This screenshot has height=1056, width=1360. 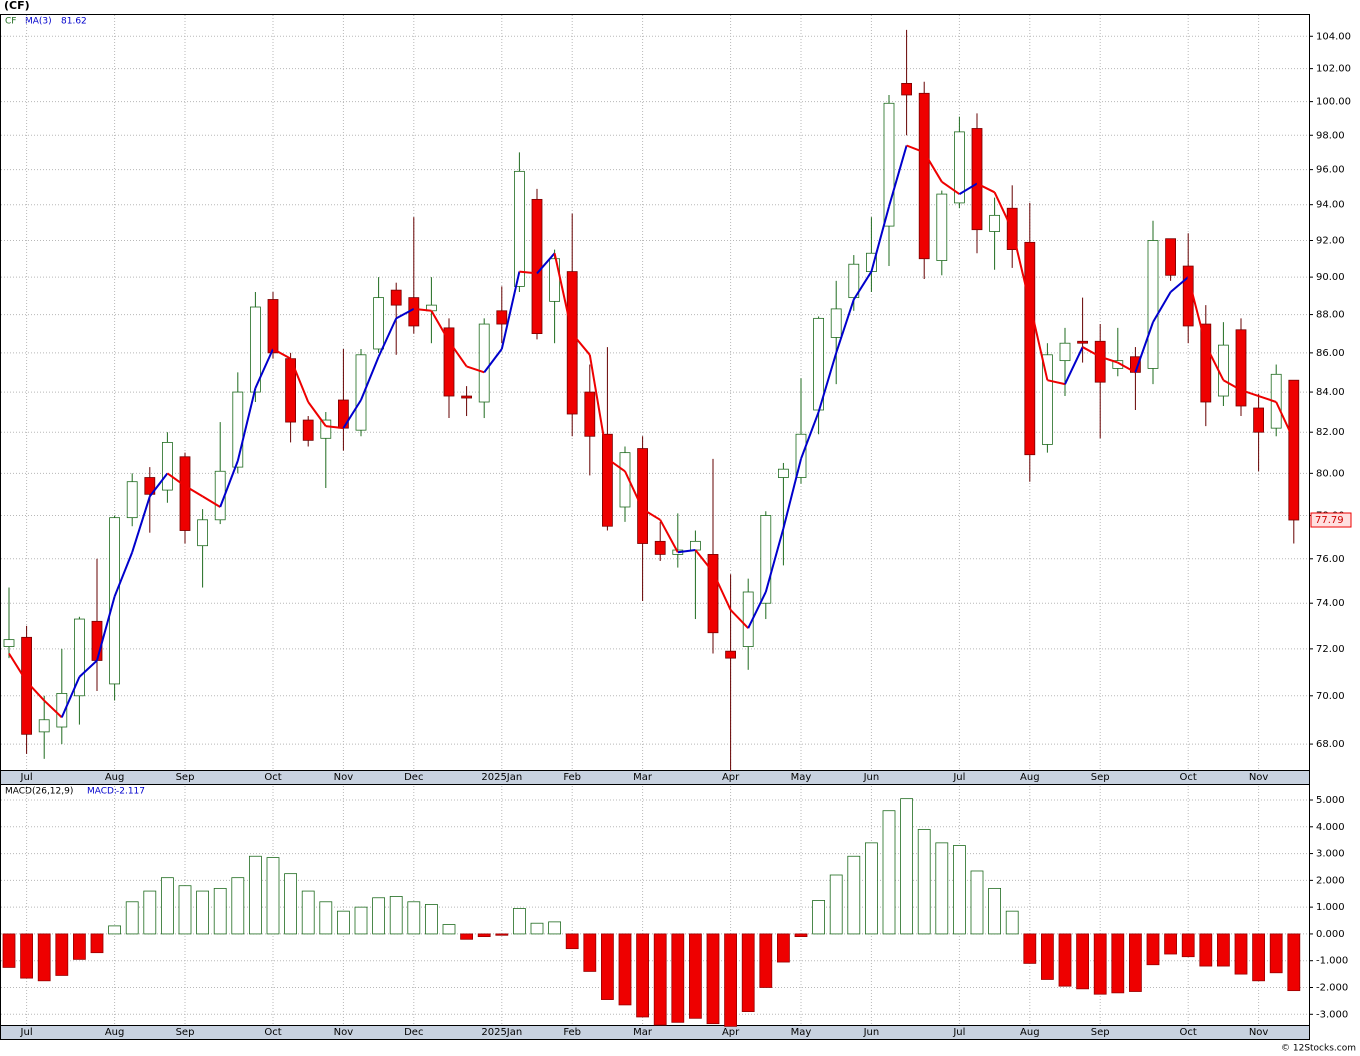 What do you see at coordinates (130, 792) in the screenshot?
I see `macd-value: -2.117` at bounding box center [130, 792].